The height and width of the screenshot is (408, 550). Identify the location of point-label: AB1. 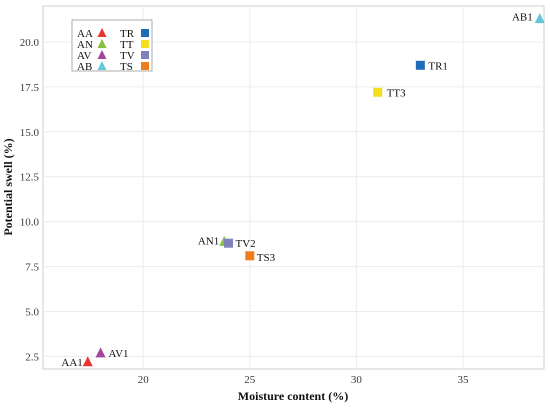
(522, 18).